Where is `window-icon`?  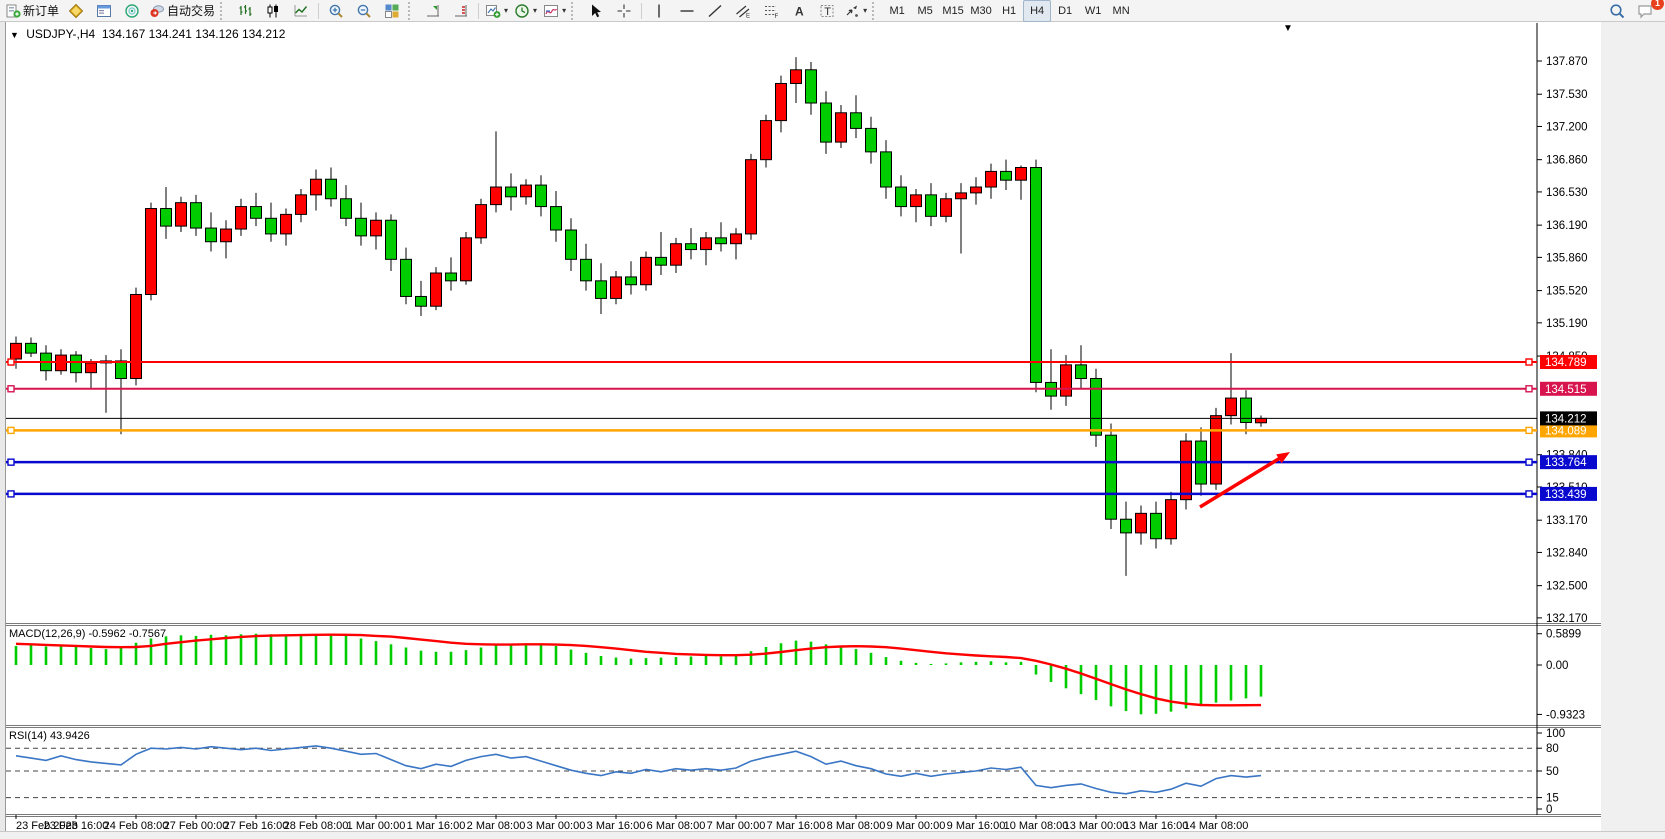
window-icon is located at coordinates (104, 10).